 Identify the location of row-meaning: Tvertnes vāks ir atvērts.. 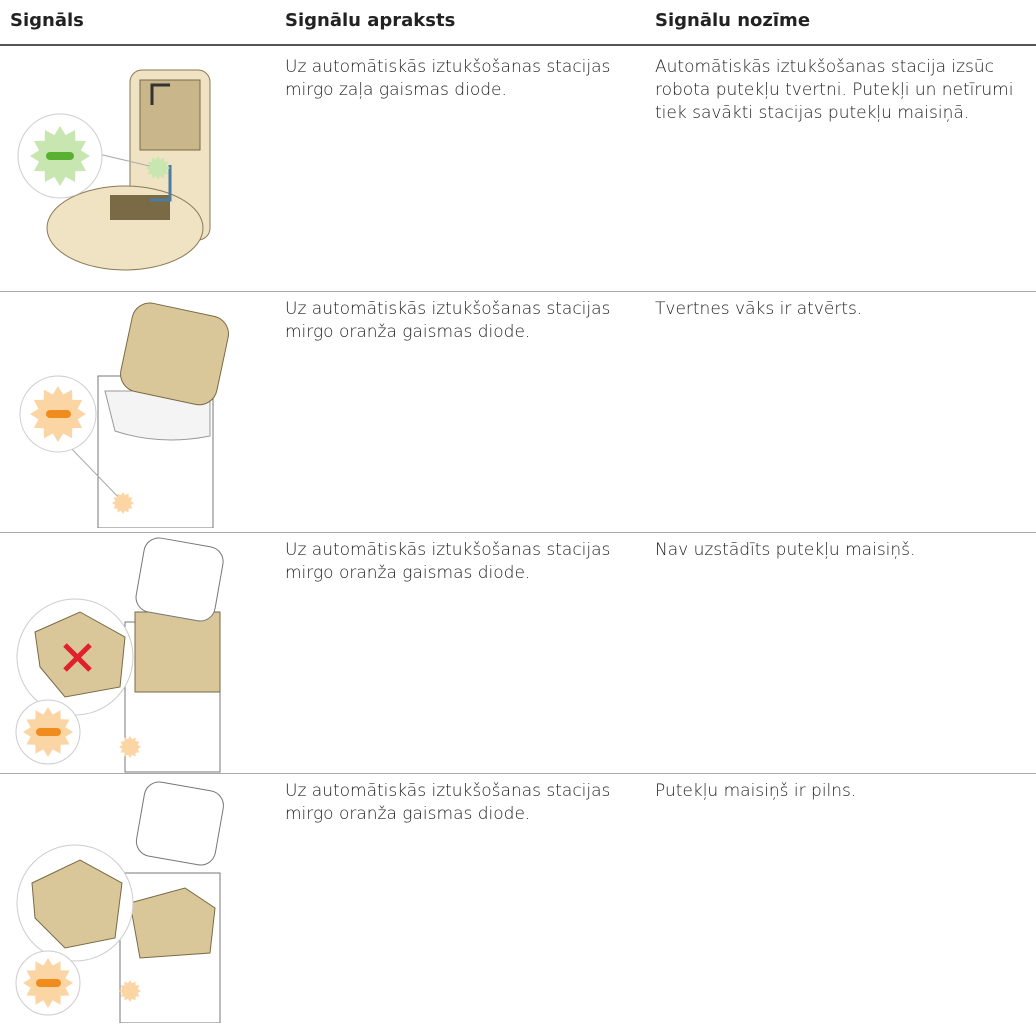
(759, 309).